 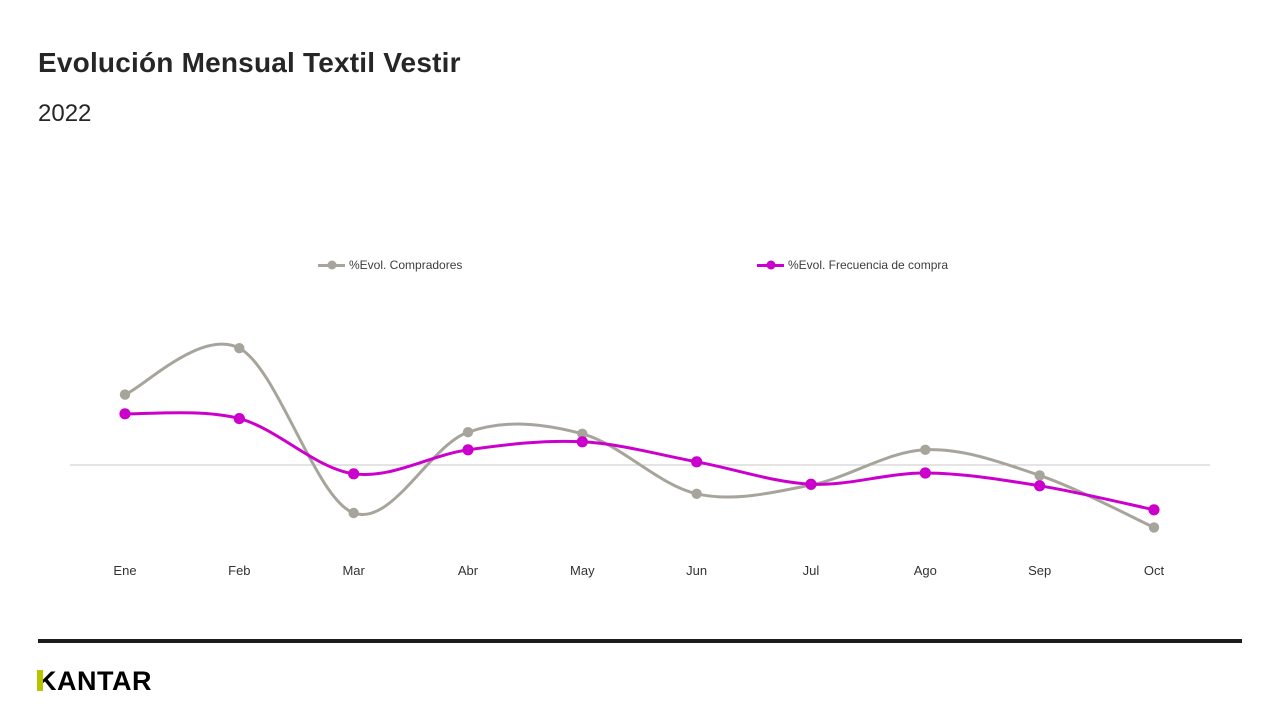 I want to click on x-axis-label: Sep, so click(x=1039, y=570).